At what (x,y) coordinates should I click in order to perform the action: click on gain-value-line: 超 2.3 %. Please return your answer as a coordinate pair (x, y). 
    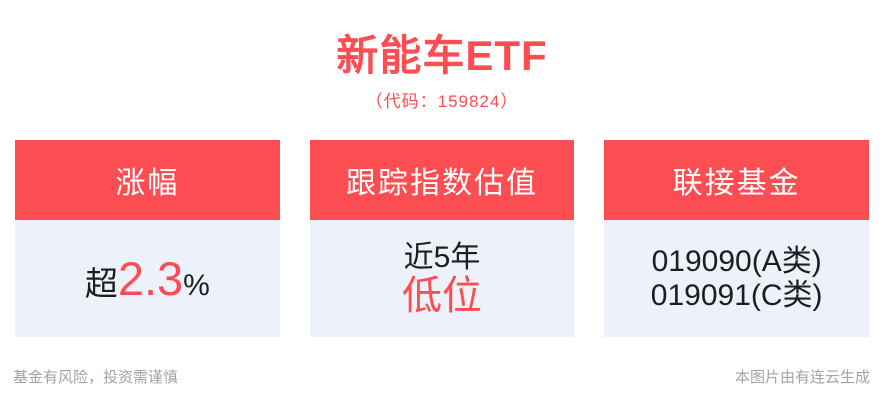
    Looking at the image, I should click on (147, 278).